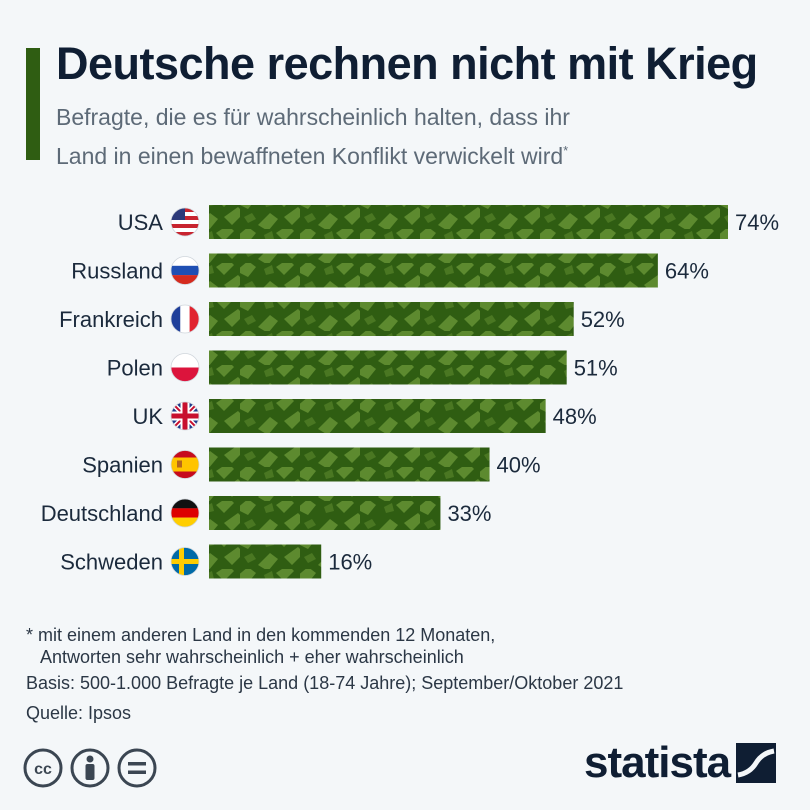 This screenshot has width=810, height=810. I want to click on statista-logo: statista, so click(680, 763).